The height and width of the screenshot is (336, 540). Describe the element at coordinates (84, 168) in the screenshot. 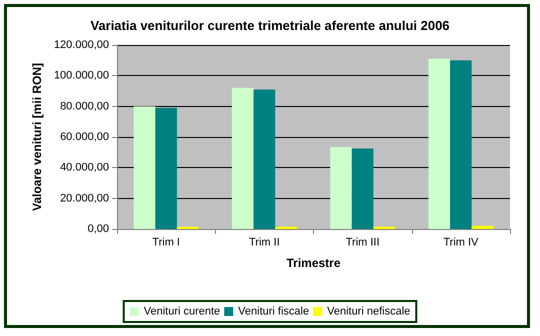

I see `y-tick-label: 40.000,00` at that location.